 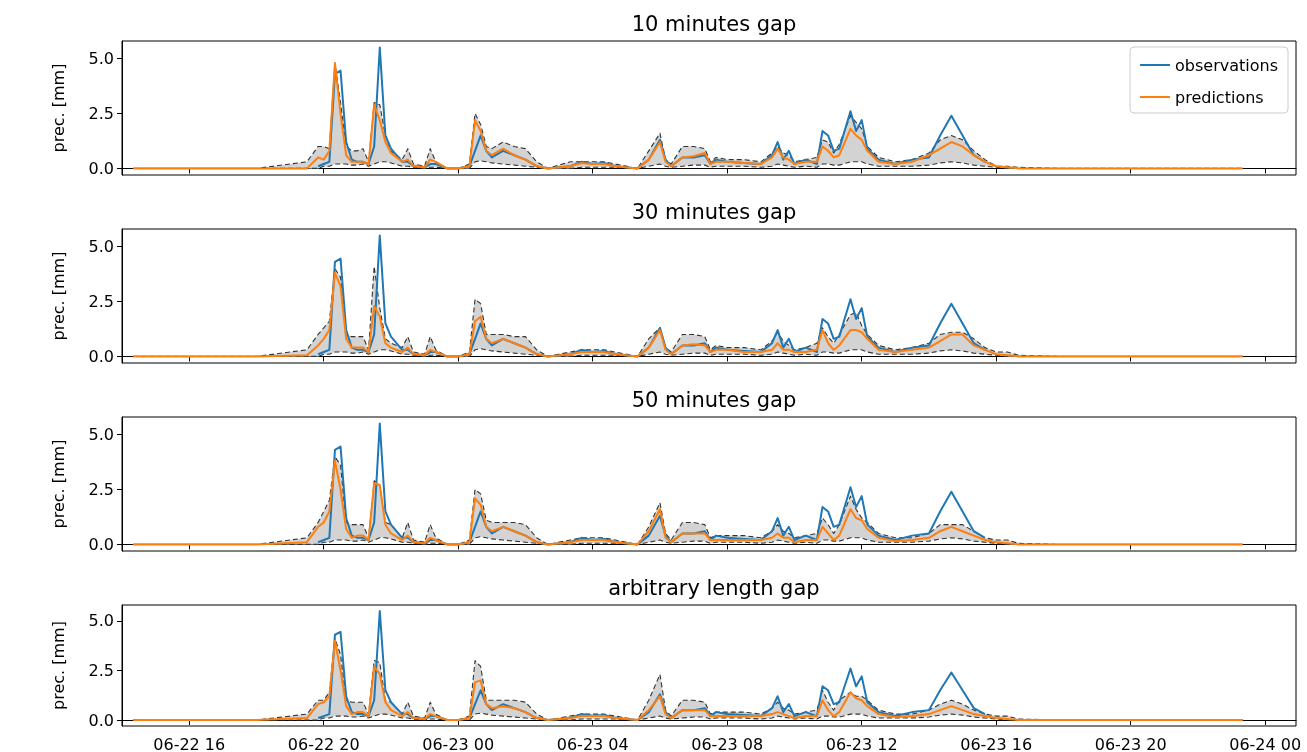 I want to click on x-tick-label: 06-23 20, so click(x=1130, y=743).